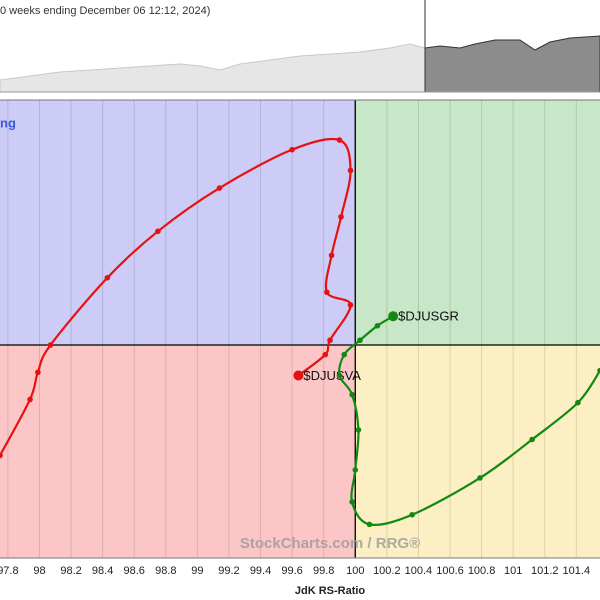  I want to click on x-tick-label: 98.4, so click(102, 571).